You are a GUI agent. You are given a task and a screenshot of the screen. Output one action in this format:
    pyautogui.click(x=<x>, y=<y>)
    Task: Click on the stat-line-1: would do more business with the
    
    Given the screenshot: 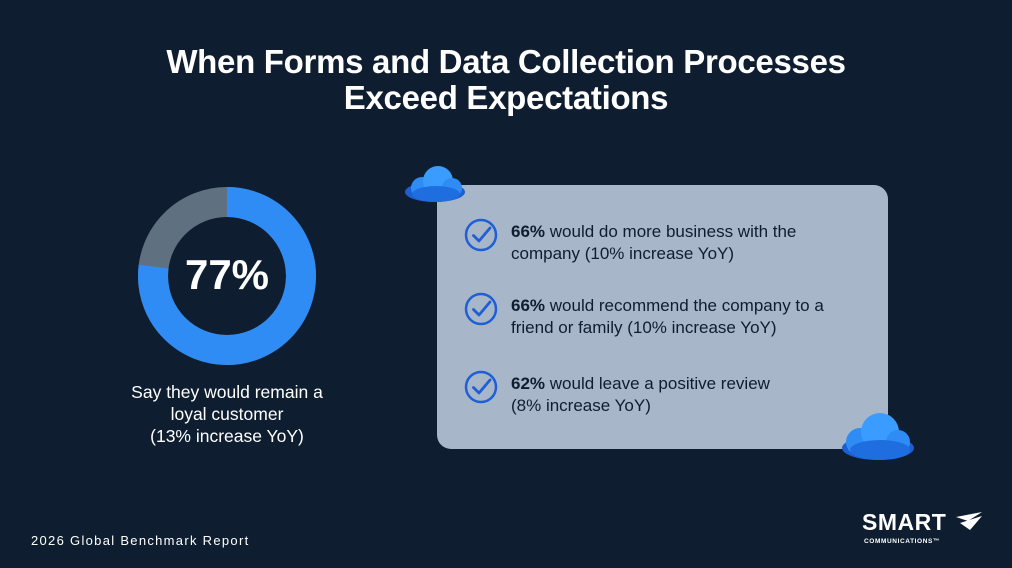 What is the action you would take?
    pyautogui.click(x=671, y=231)
    